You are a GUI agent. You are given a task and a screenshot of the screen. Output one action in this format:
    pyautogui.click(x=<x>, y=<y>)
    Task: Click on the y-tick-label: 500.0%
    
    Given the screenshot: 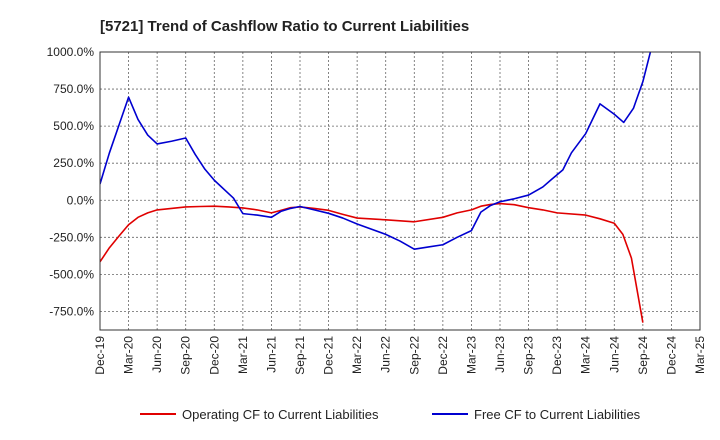 What is the action you would take?
    pyautogui.click(x=73, y=126)
    